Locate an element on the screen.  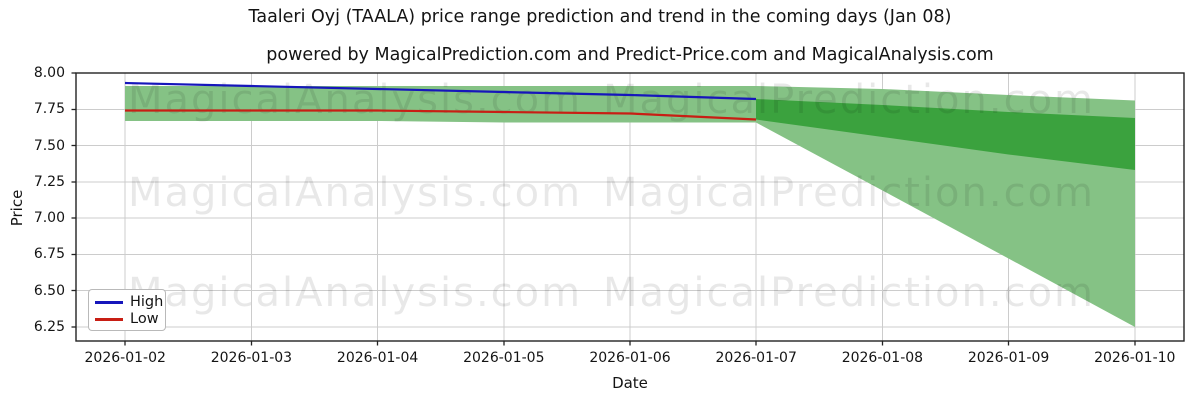
y-tick-label: 7.00 is located at coordinates (49, 218).